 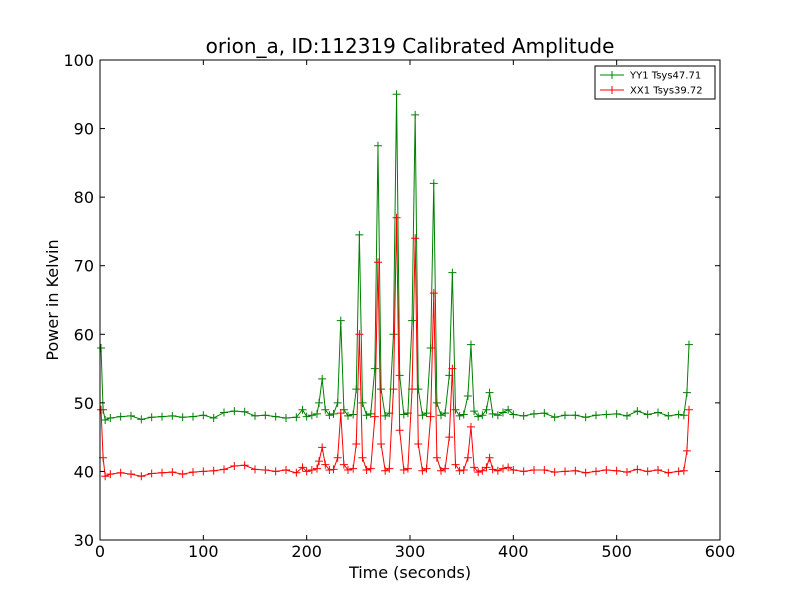 I want to click on y-tick-label: 100, so click(x=78, y=60).